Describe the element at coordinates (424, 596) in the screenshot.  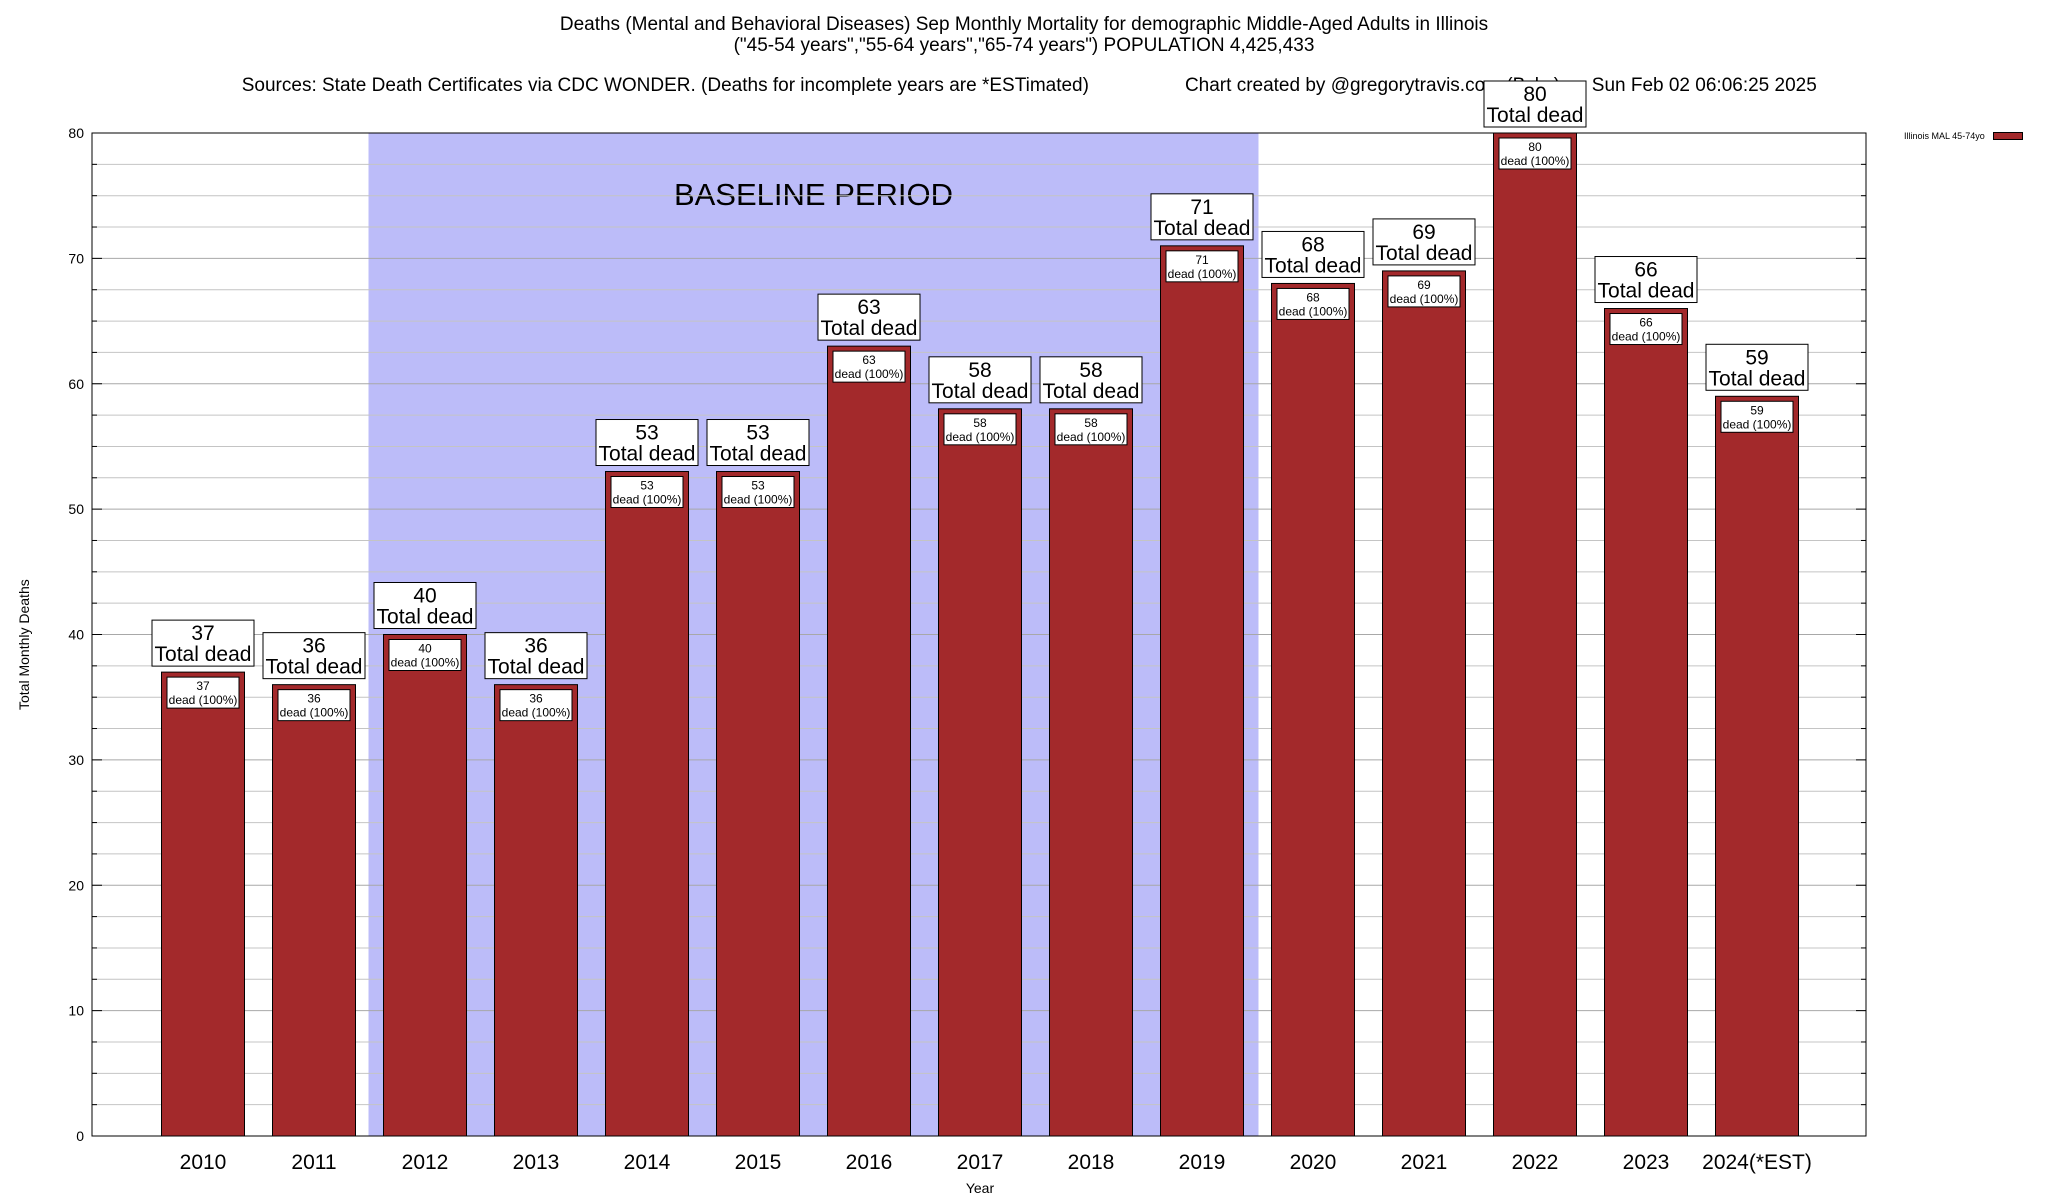
I see `bar-total-value-label: 40` at that location.